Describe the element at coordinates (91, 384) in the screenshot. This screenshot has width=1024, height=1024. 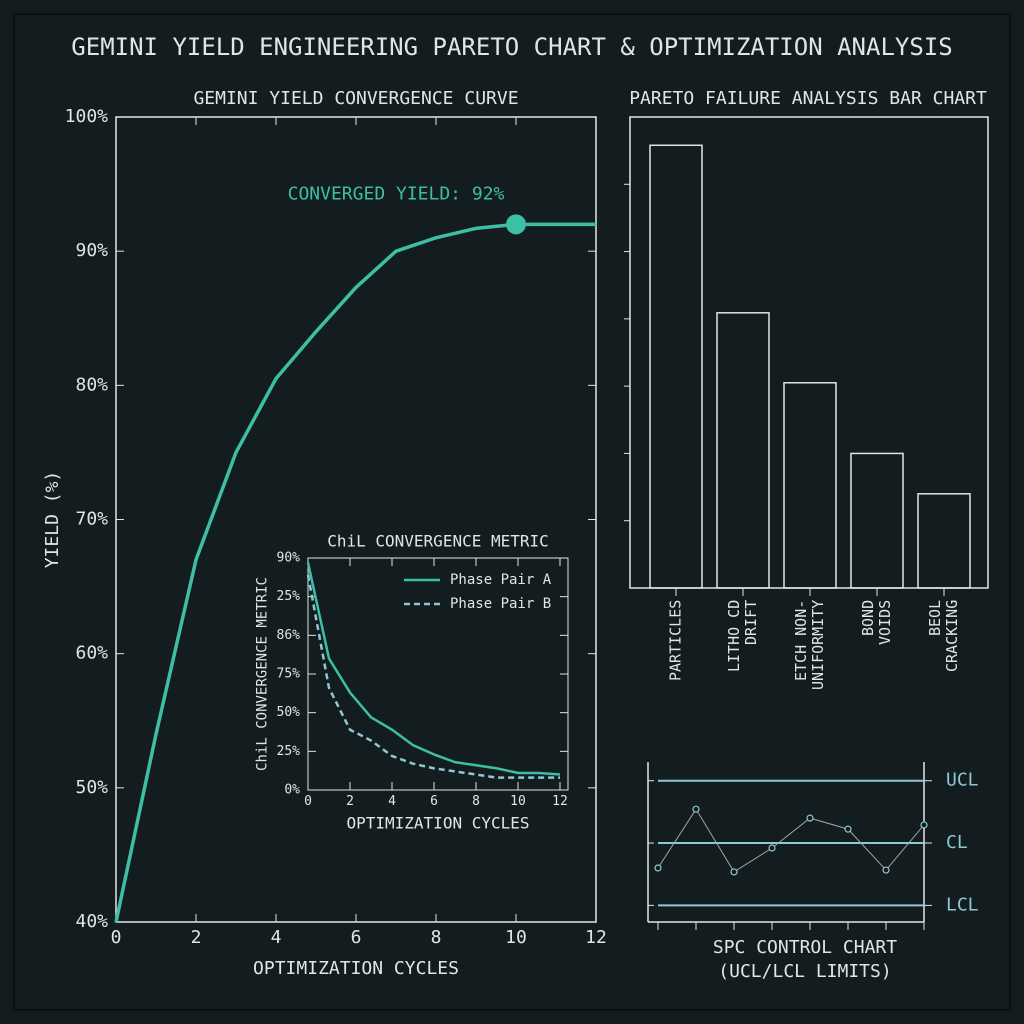
I see `y-tick-label: 80%` at that location.